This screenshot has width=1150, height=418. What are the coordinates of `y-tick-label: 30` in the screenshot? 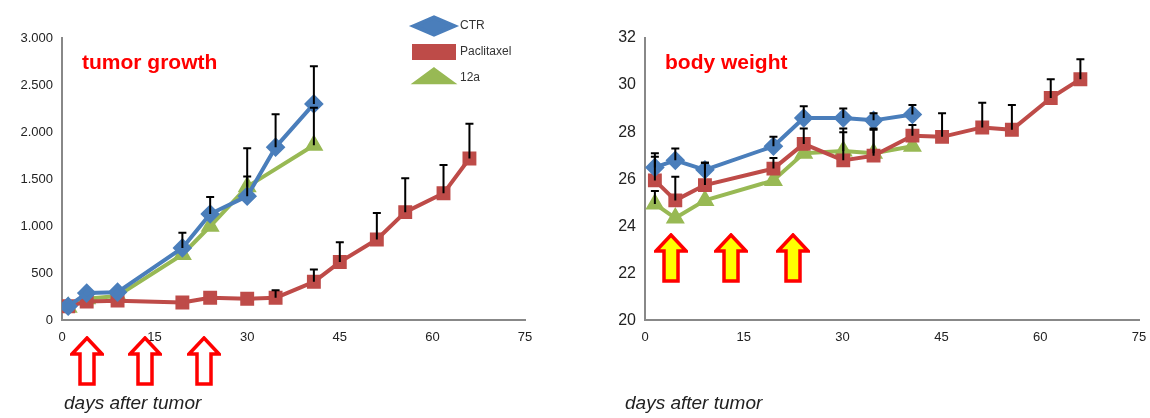 It's located at (627, 84).